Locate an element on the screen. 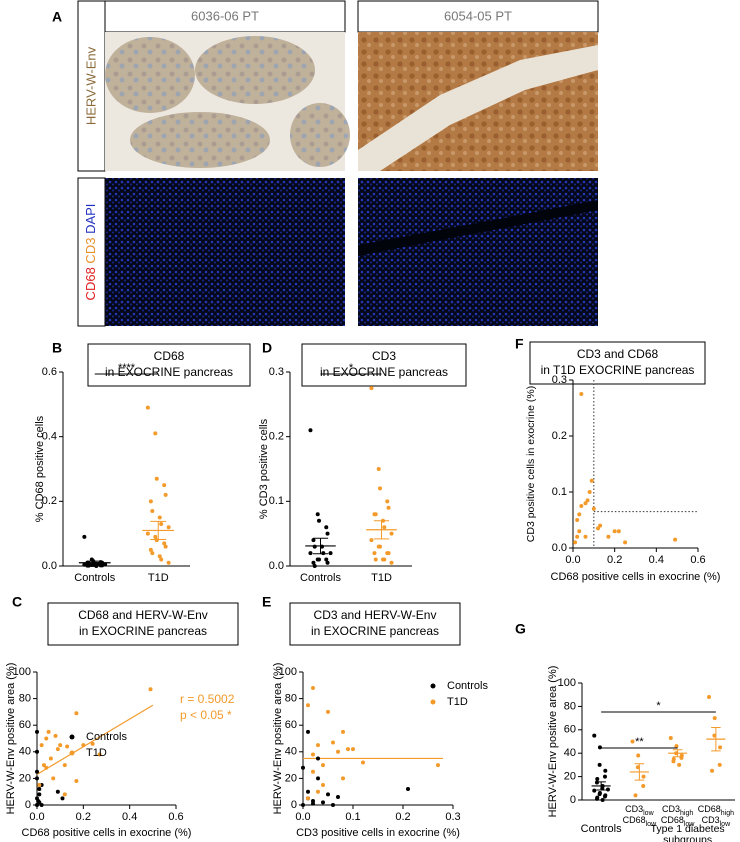 This screenshot has width=740, height=842. y-tick-label: 0.2 is located at coordinates (49, 501).